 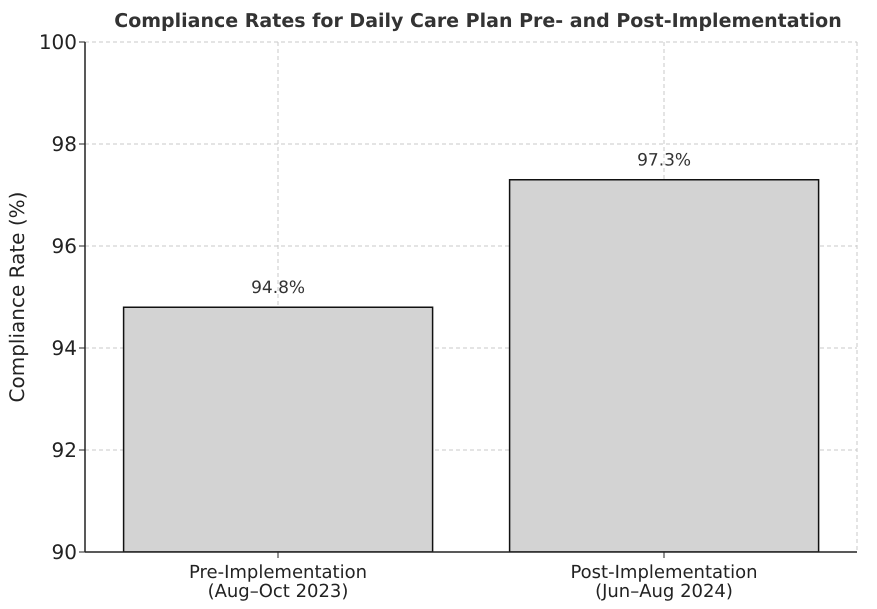 I want to click on x-tick-label: Post-Implementation (Jun–Aug 2024), so click(x=664, y=582).